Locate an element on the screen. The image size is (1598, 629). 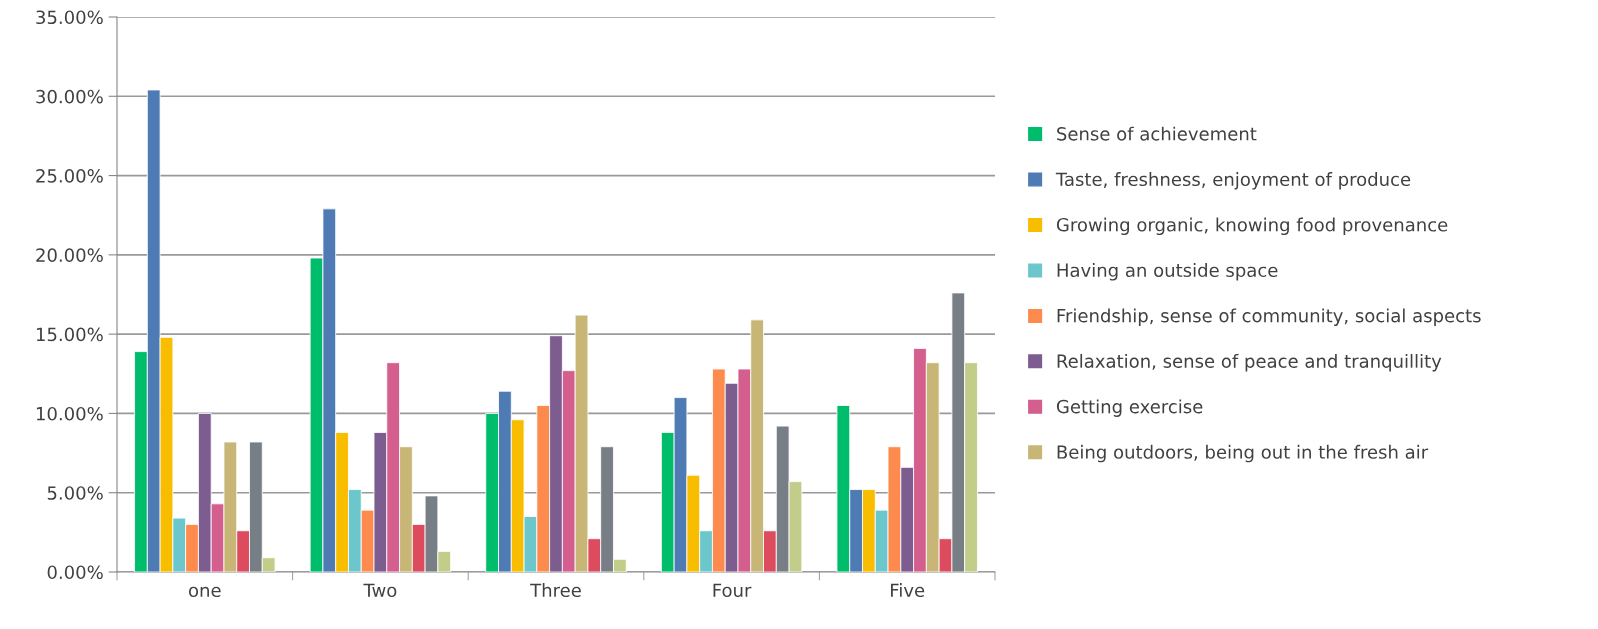
legend-label: Being outdoors, being out in the fresh air is located at coordinates (1243, 453).